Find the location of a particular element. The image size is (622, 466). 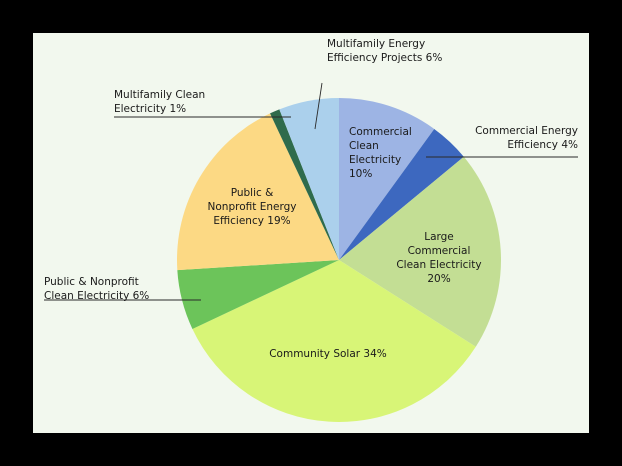

slice-label-line: Commercial Energy is located at coordinates (526, 131).